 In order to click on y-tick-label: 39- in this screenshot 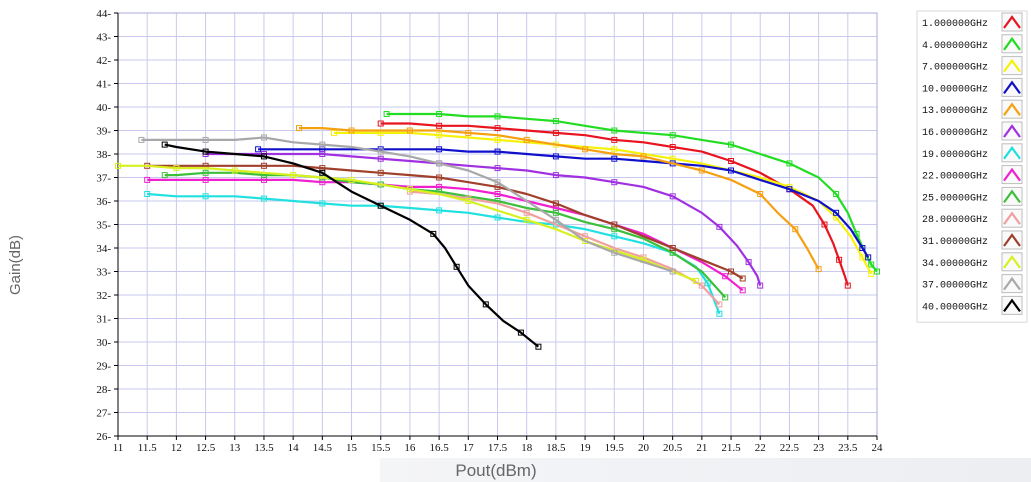, I will do `click(103, 132)`.